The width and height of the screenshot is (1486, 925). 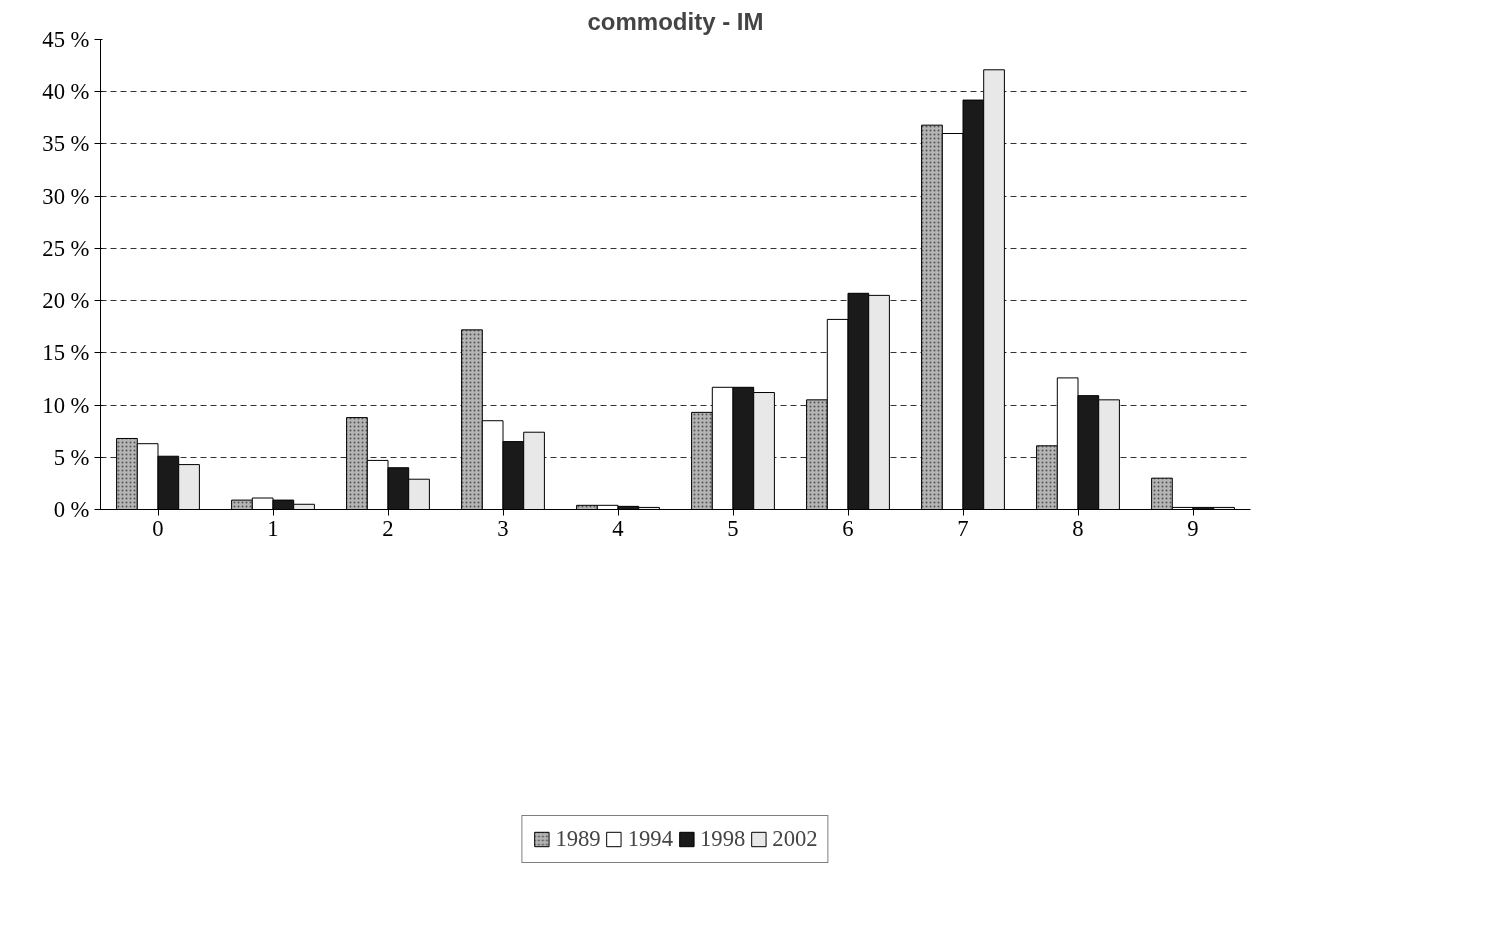 What do you see at coordinates (578, 839) in the screenshot?
I see `legend-label: 1989` at bounding box center [578, 839].